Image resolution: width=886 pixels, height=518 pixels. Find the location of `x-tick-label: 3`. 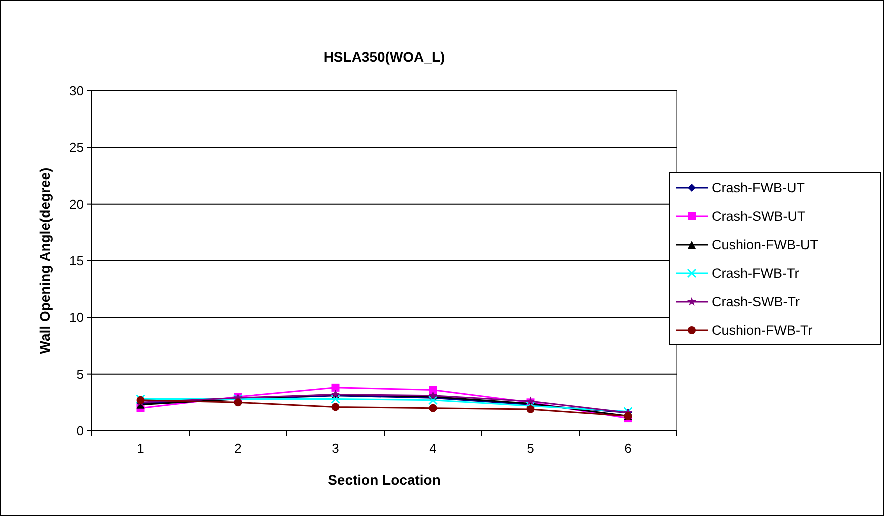

x-tick-label: 3 is located at coordinates (336, 448).